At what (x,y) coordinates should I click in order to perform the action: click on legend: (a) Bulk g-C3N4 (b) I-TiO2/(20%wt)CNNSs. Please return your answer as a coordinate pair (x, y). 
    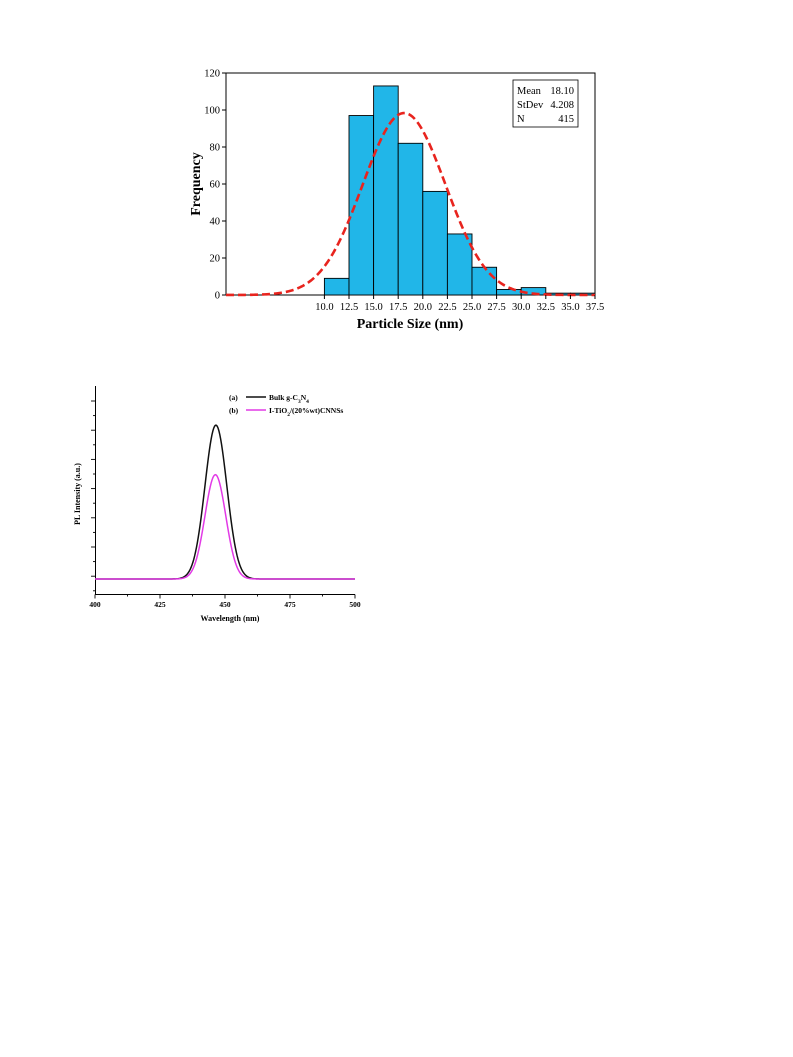
    Looking at the image, I should click on (286, 405).